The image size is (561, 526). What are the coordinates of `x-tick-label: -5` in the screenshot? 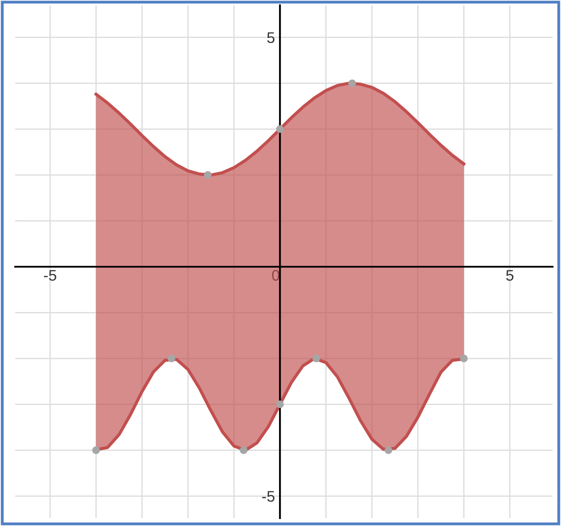 It's located at (50, 275).